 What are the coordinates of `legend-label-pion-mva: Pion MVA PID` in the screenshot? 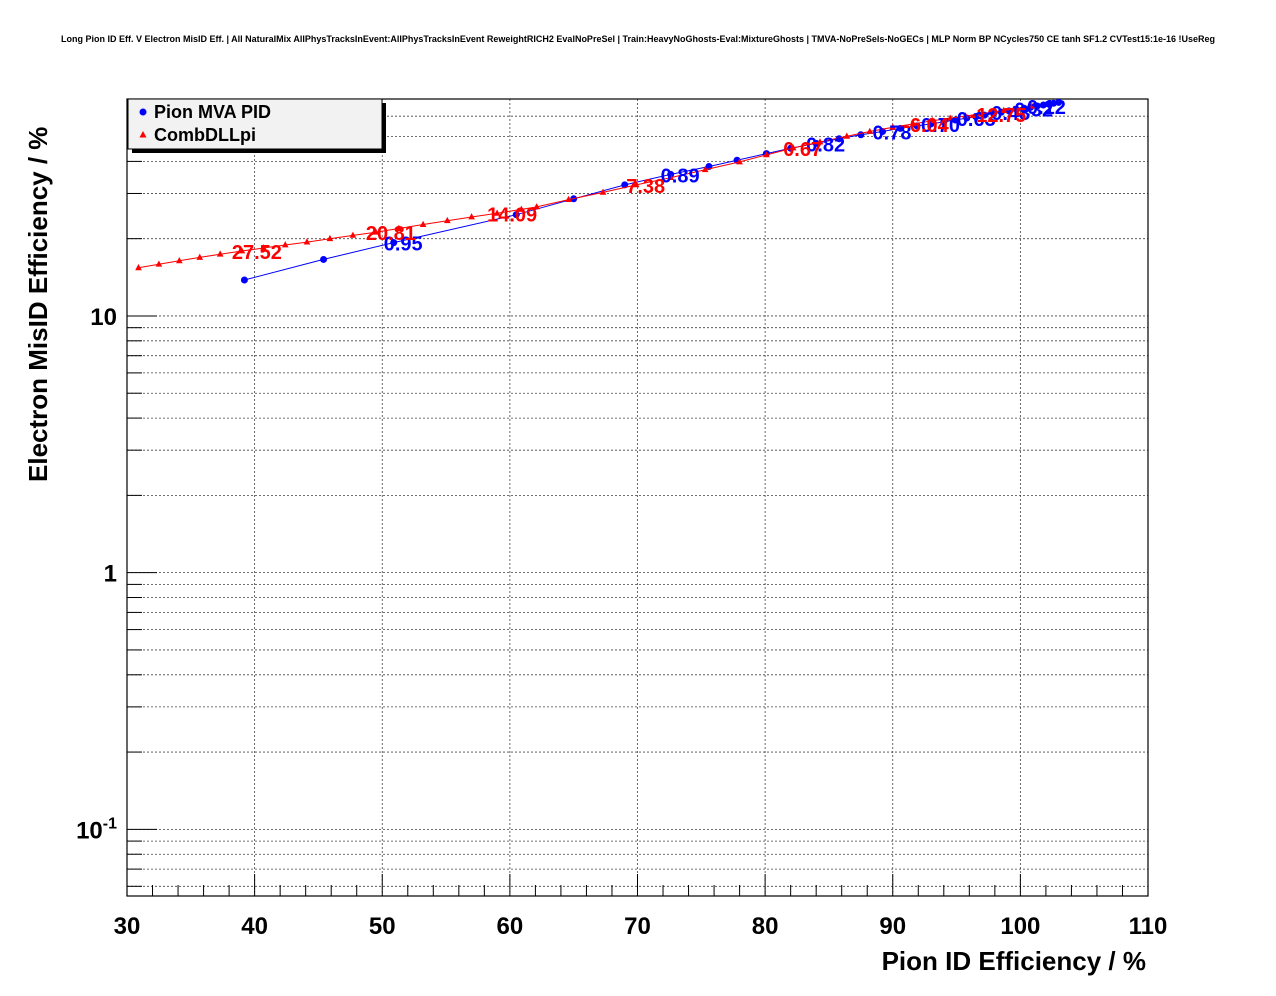 It's located at (212, 112).